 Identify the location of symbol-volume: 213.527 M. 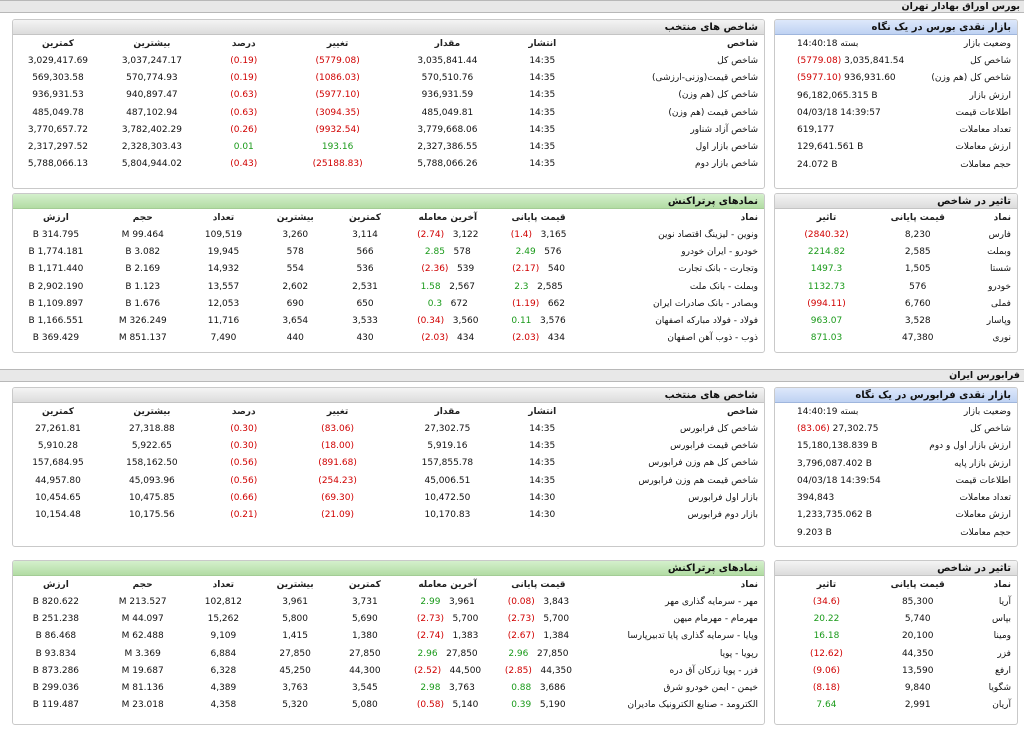
(142, 601).